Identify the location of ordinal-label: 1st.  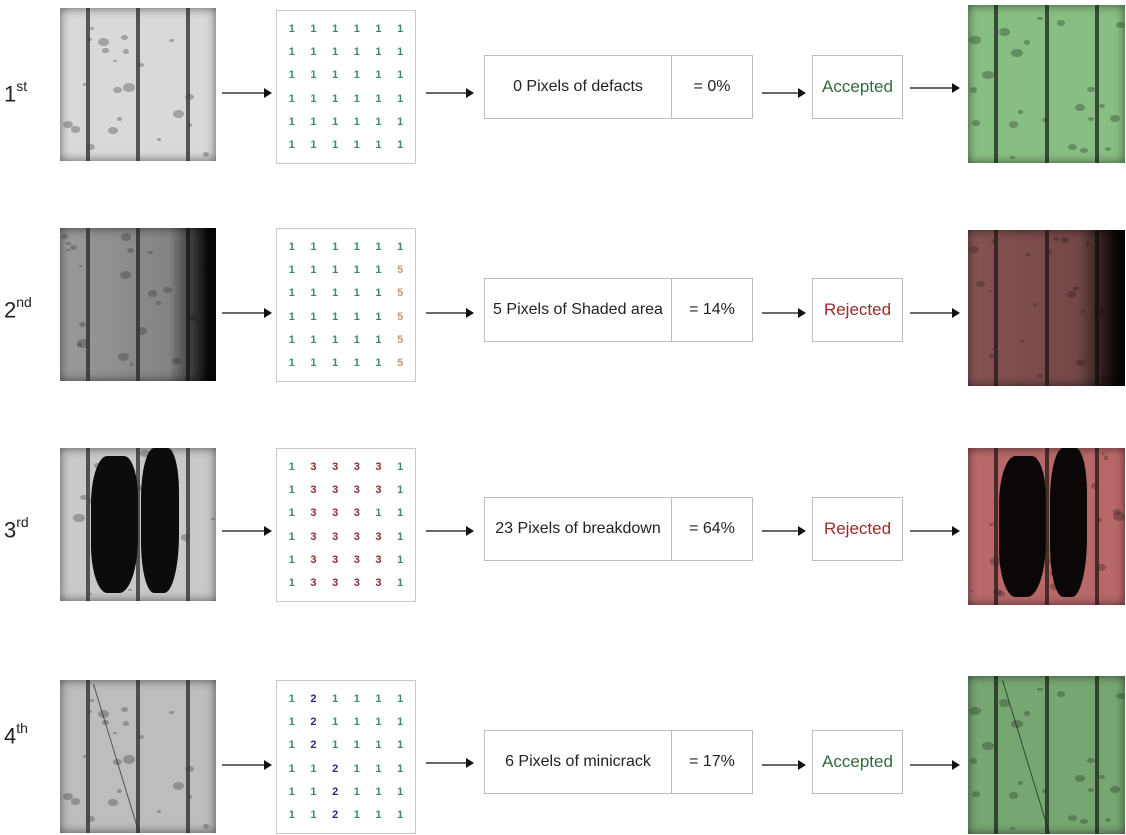
(16, 92).